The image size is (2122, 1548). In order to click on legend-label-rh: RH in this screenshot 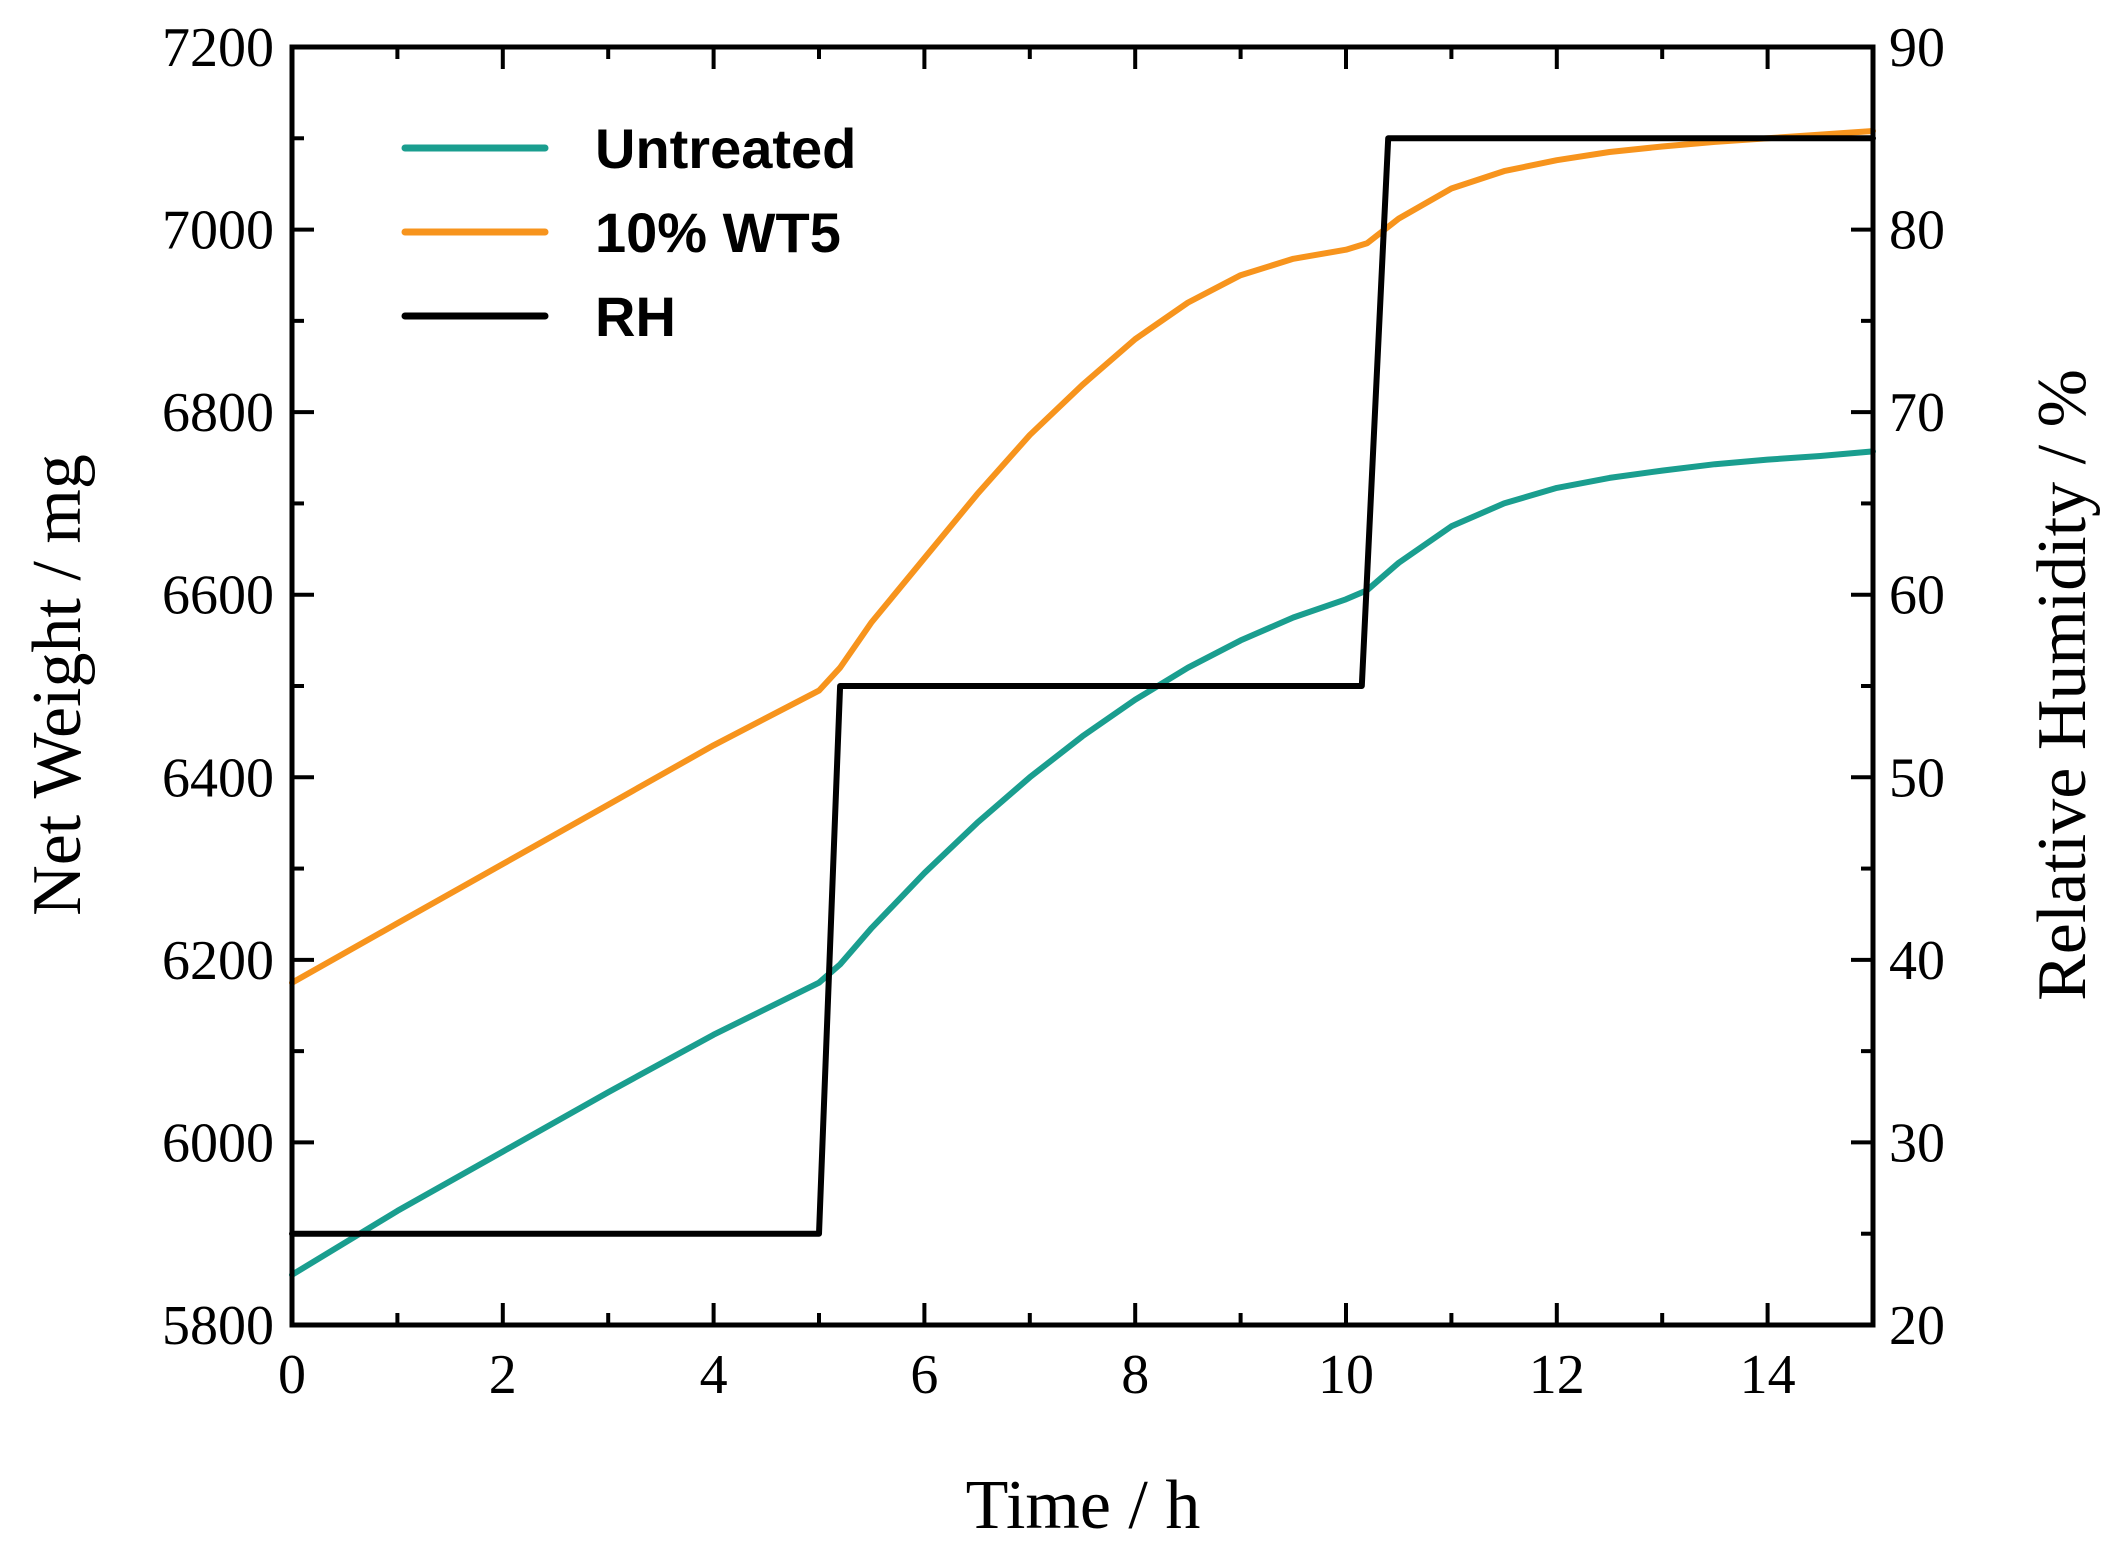, I will do `click(635, 316)`.